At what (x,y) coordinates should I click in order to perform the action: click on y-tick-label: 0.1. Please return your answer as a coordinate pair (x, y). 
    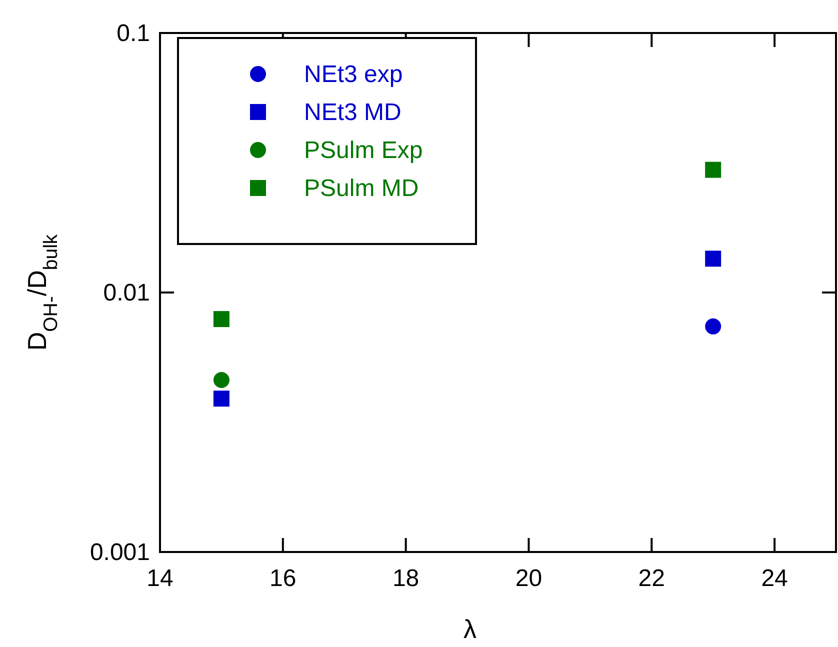
    Looking at the image, I should click on (133, 33).